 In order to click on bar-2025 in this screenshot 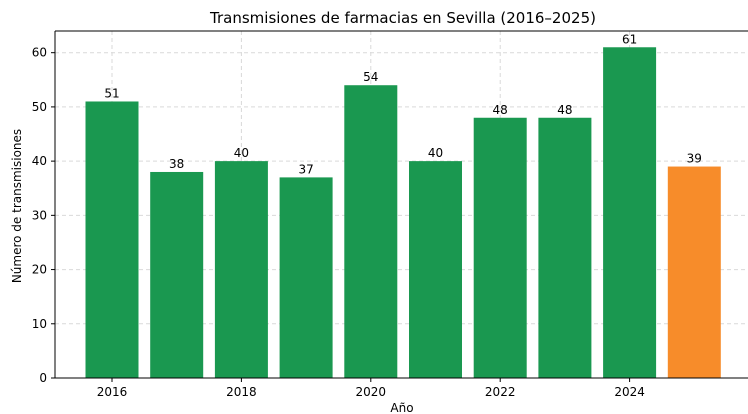, I will do `click(694, 272)`.